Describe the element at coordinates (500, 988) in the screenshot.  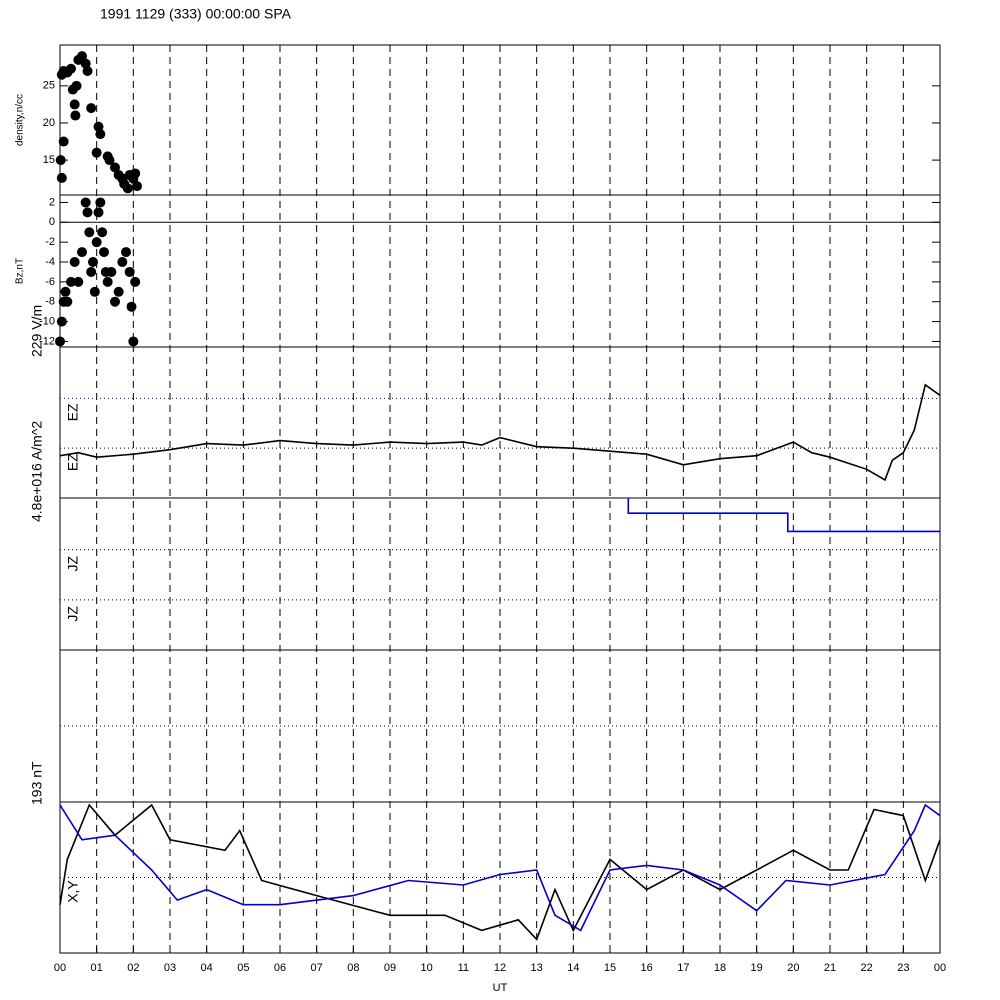
I see `x-axis-label: UT` at that location.